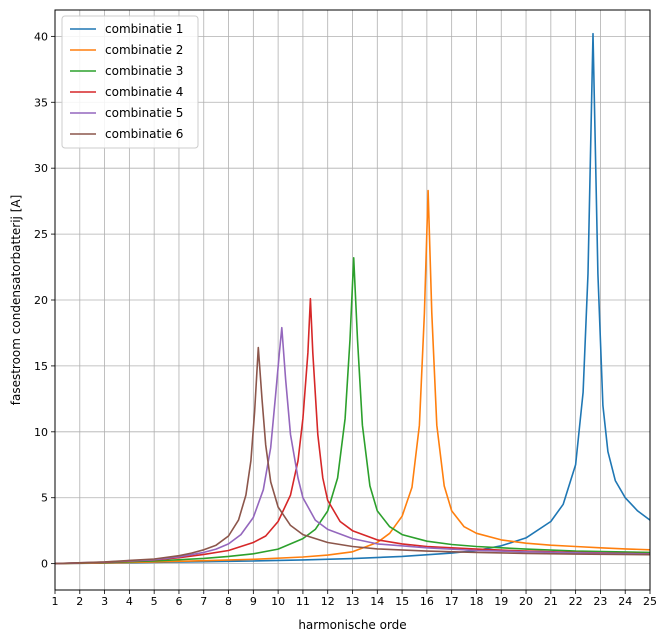 The image size is (668, 641). Describe the element at coordinates (278, 601) in the screenshot. I see `x-tick-label: 10` at that location.